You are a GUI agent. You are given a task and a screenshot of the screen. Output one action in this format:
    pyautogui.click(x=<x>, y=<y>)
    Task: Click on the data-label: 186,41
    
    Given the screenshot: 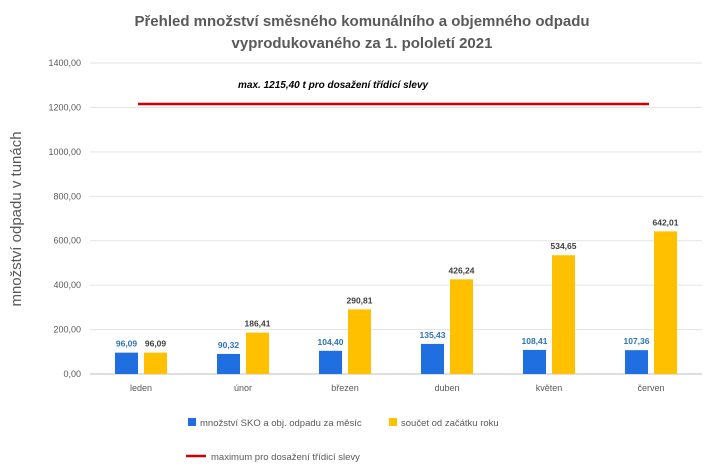 What is the action you would take?
    pyautogui.click(x=258, y=324)
    